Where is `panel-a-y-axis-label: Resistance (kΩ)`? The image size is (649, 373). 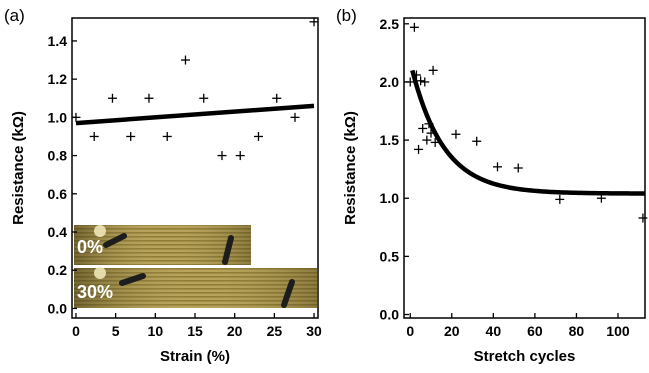 panel-a-y-axis-label: Resistance (kΩ) is located at coordinates (18, 168).